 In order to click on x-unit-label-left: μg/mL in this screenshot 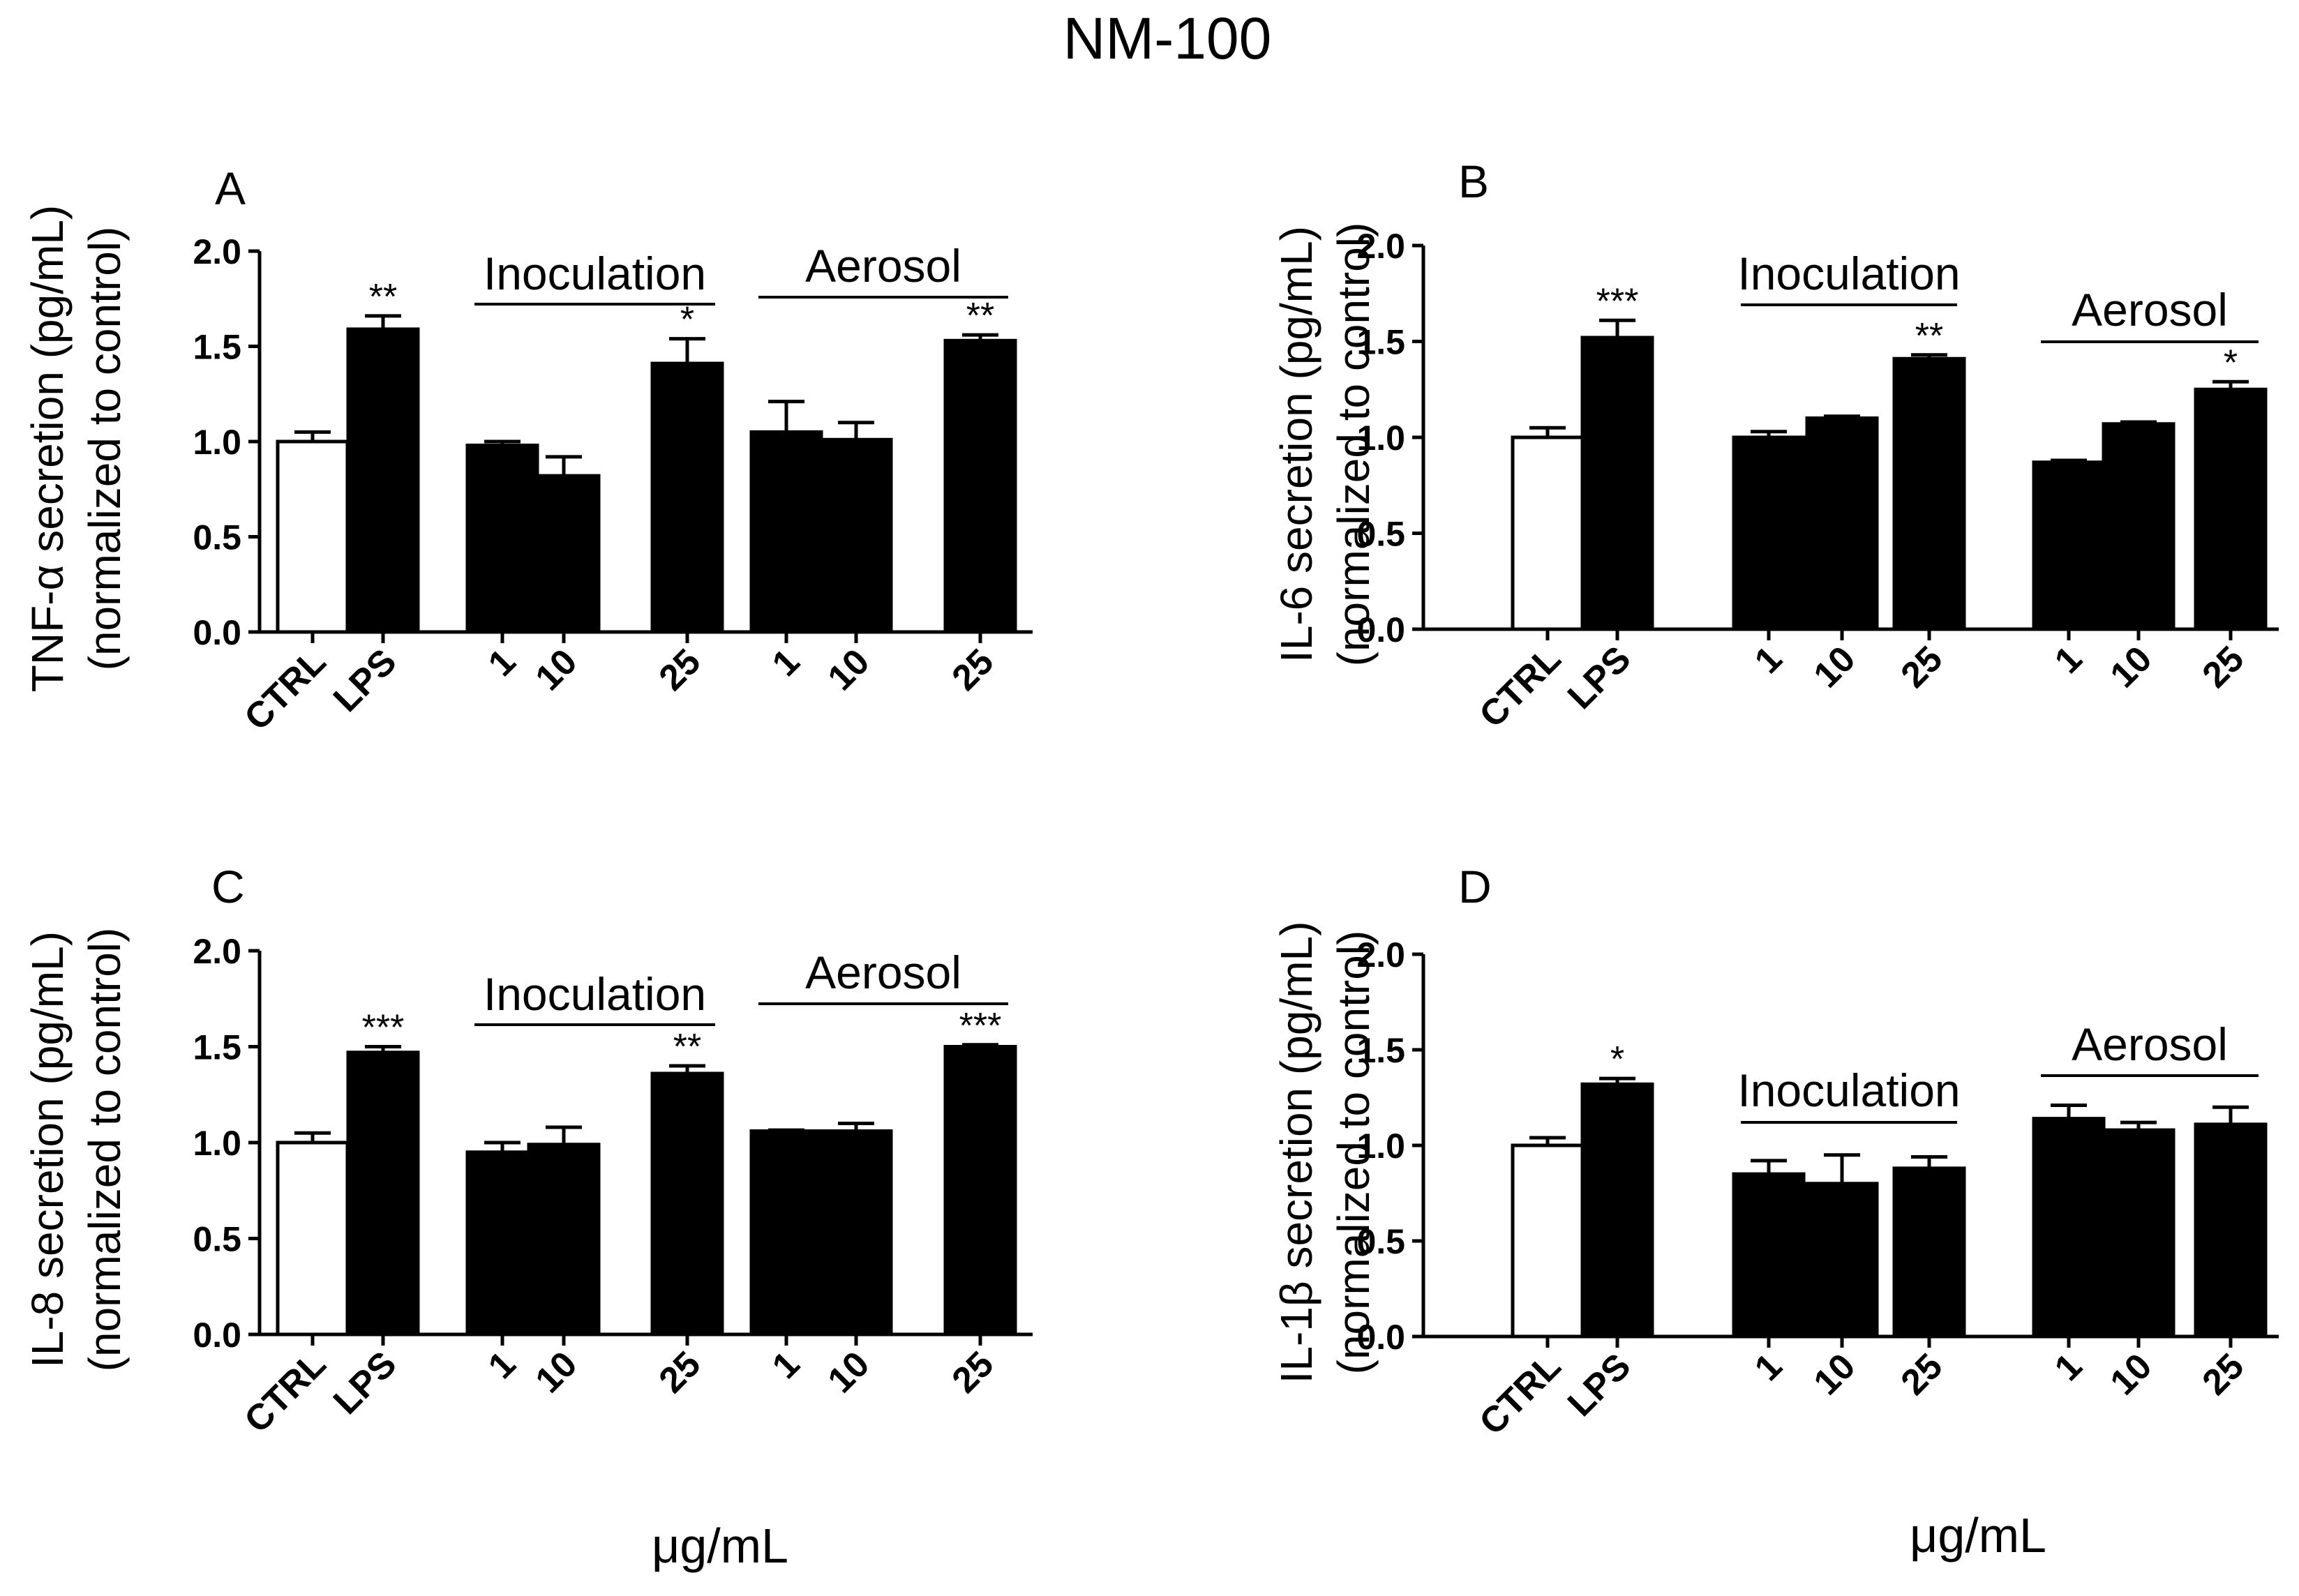, I will do `click(720, 1546)`.